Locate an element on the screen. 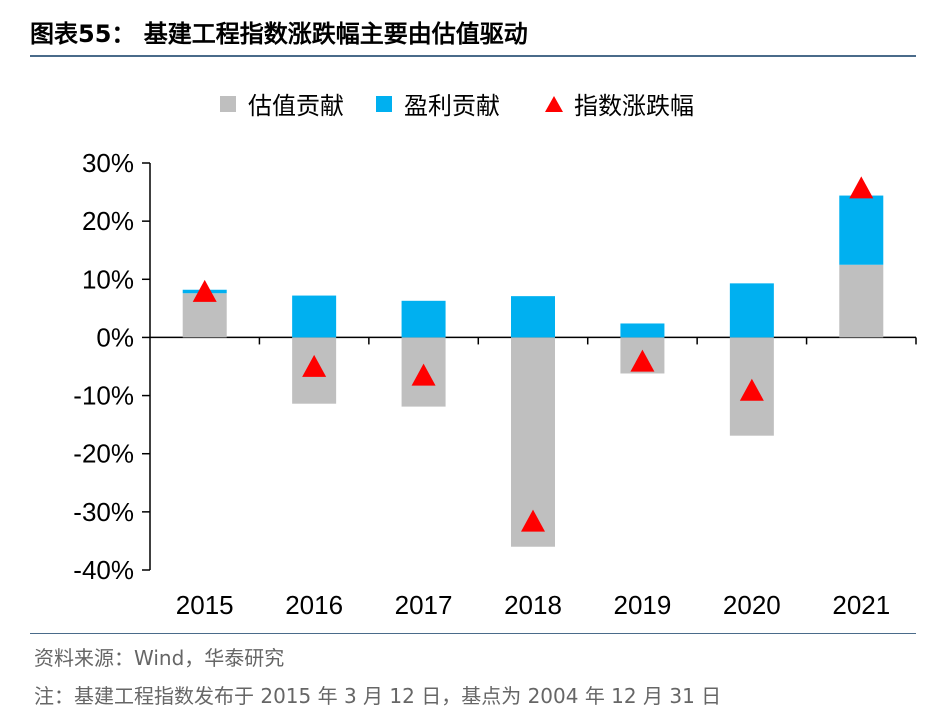 The height and width of the screenshot is (724, 944). chart-title: 图表55： 基建工程指数涨跌幅主要由估值驱动 is located at coordinates (279, 34).